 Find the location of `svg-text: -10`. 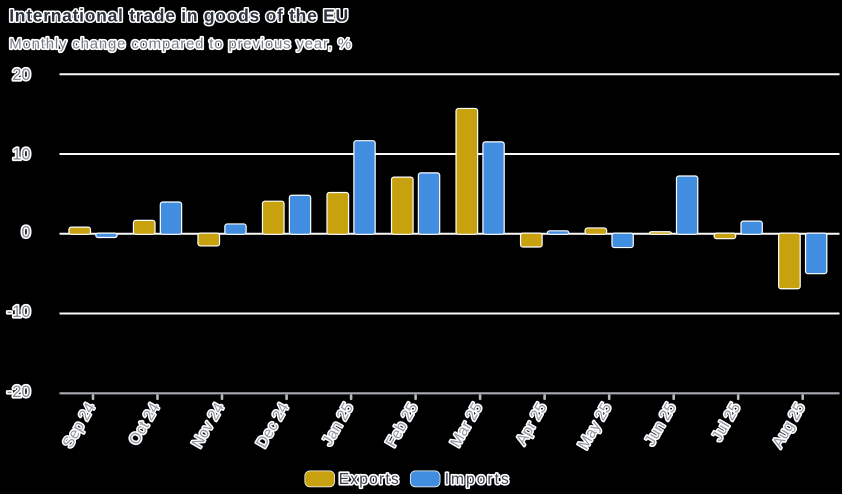

svg-text: -10 is located at coordinates (19, 312).